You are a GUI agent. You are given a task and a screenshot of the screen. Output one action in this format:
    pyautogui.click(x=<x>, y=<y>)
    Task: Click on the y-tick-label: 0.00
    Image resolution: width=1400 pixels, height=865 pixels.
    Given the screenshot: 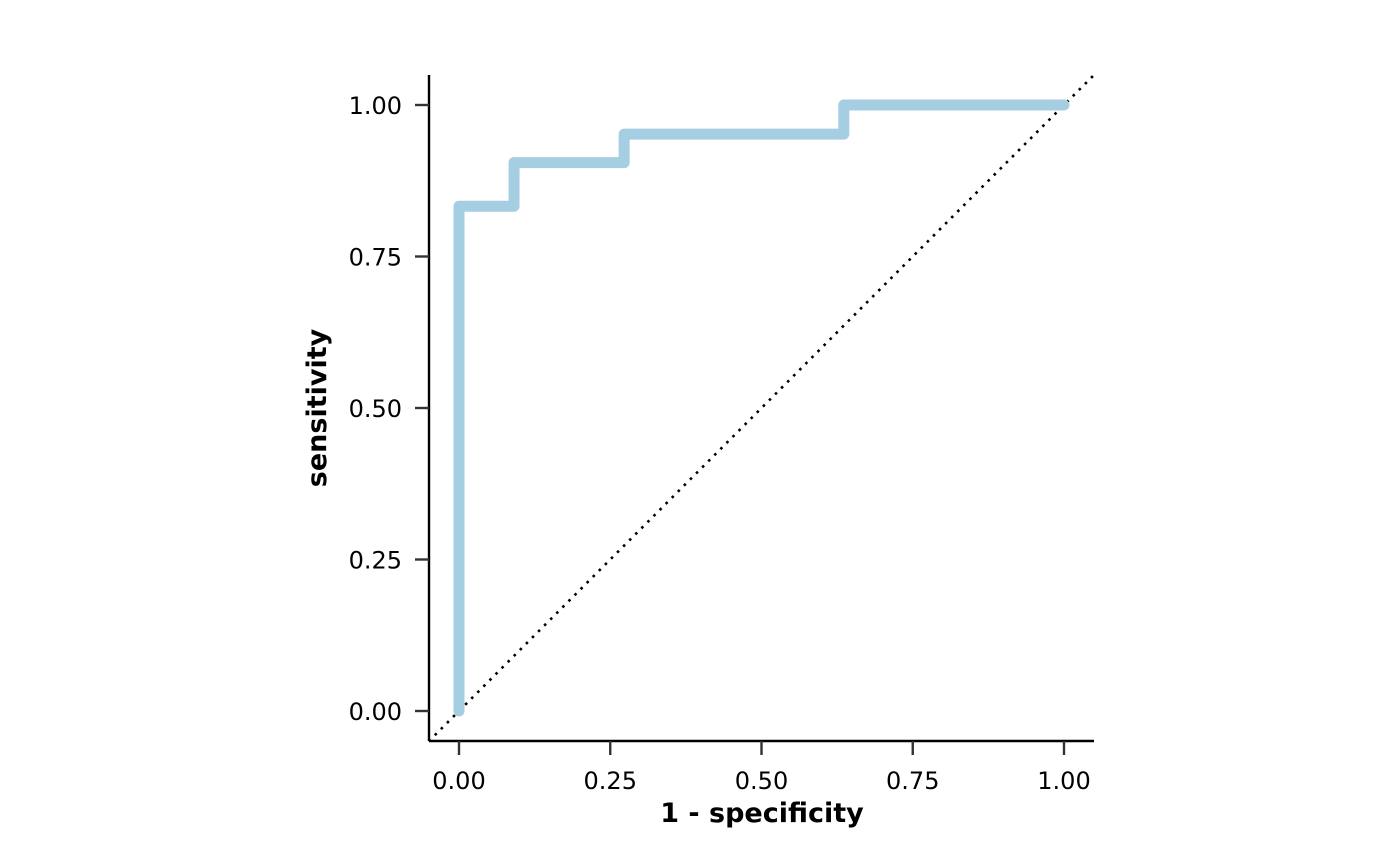 What is the action you would take?
    pyautogui.click(x=375, y=712)
    